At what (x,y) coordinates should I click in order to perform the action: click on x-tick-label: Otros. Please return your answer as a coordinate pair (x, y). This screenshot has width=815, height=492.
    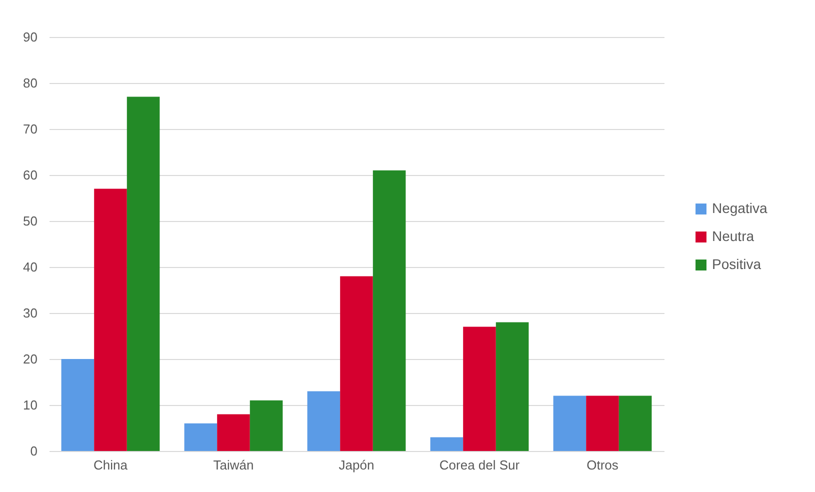
    Looking at the image, I should click on (602, 465).